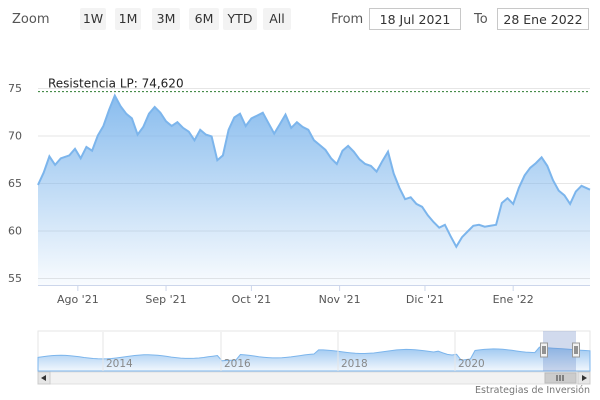 The image size is (600, 400). Describe the element at coordinates (277, 19) in the screenshot. I see `zoom-all-button: All` at that location.